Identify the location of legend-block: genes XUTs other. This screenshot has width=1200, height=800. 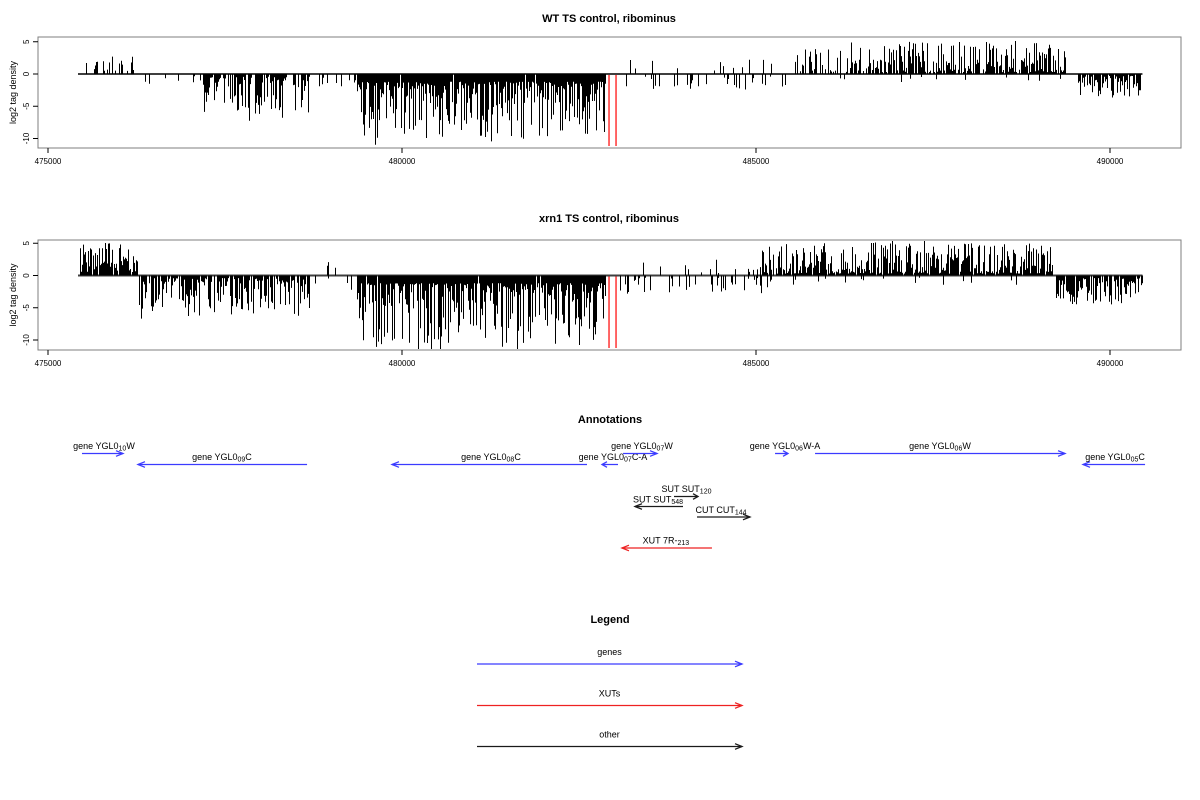
(610, 698).